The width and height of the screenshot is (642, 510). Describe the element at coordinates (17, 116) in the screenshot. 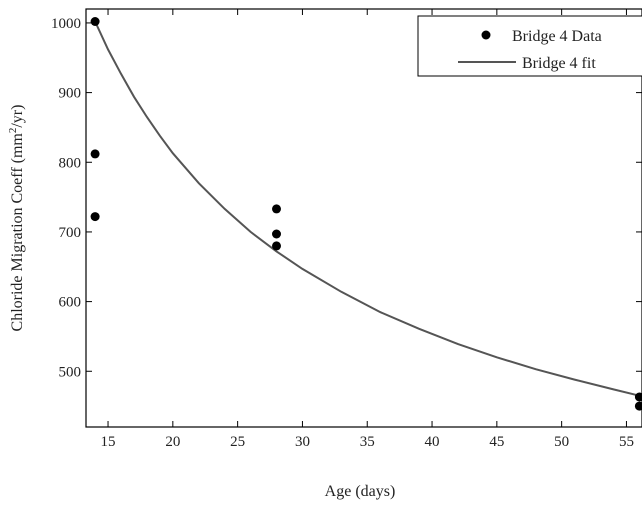

I see `y-axis-label-suffix: /yr)` at that location.